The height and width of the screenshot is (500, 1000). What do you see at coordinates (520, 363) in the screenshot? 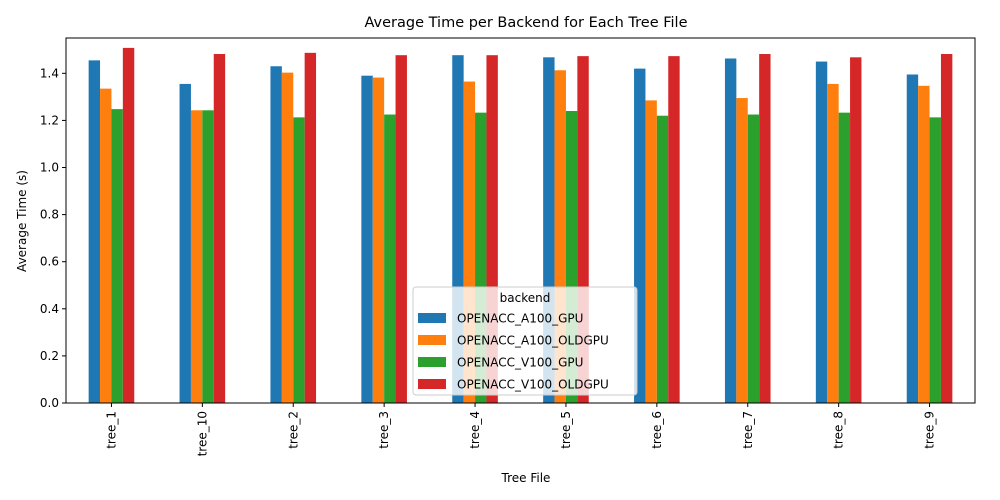
I see `legend-label: OPENACC_V100_GPU` at bounding box center [520, 363].